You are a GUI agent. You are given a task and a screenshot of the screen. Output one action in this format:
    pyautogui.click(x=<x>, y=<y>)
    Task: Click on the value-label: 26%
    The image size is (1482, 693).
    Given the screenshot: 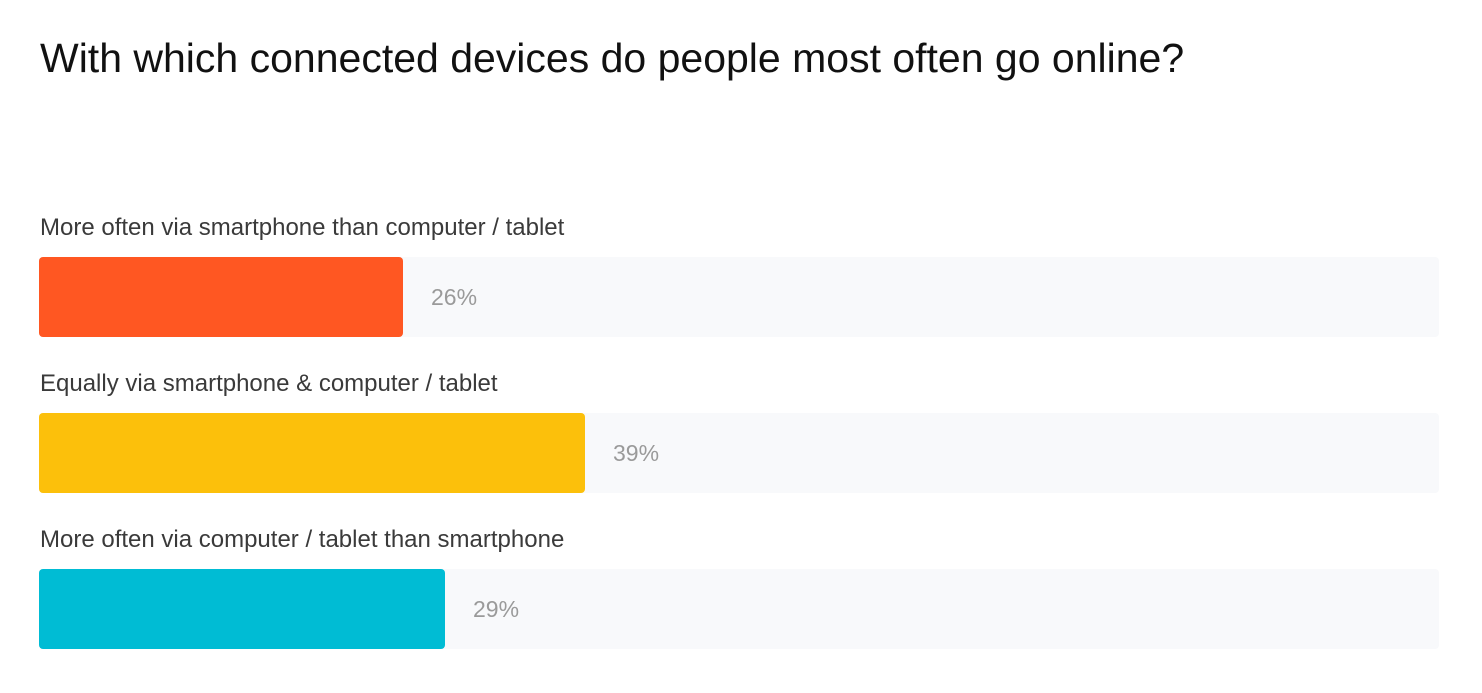 What is the action you would take?
    pyautogui.click(x=454, y=297)
    